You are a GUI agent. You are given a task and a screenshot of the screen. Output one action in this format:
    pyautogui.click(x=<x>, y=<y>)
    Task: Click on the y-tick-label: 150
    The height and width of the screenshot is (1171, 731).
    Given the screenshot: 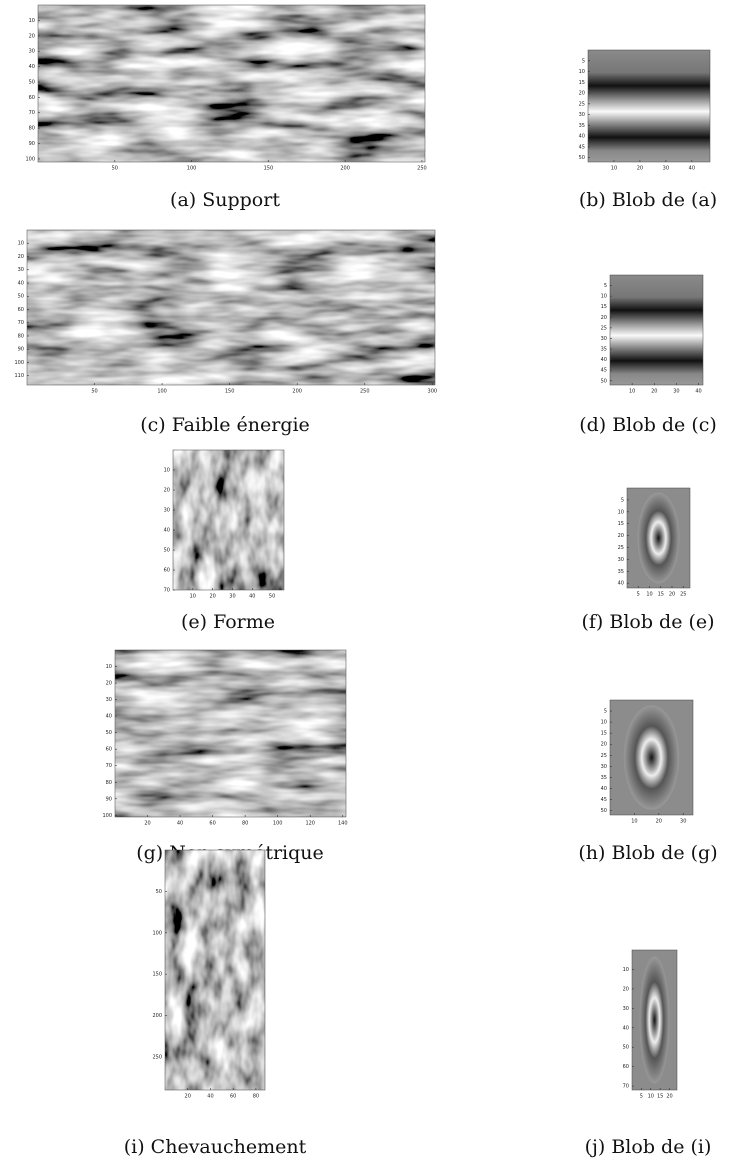 What is the action you would take?
    pyautogui.click(x=157, y=975)
    